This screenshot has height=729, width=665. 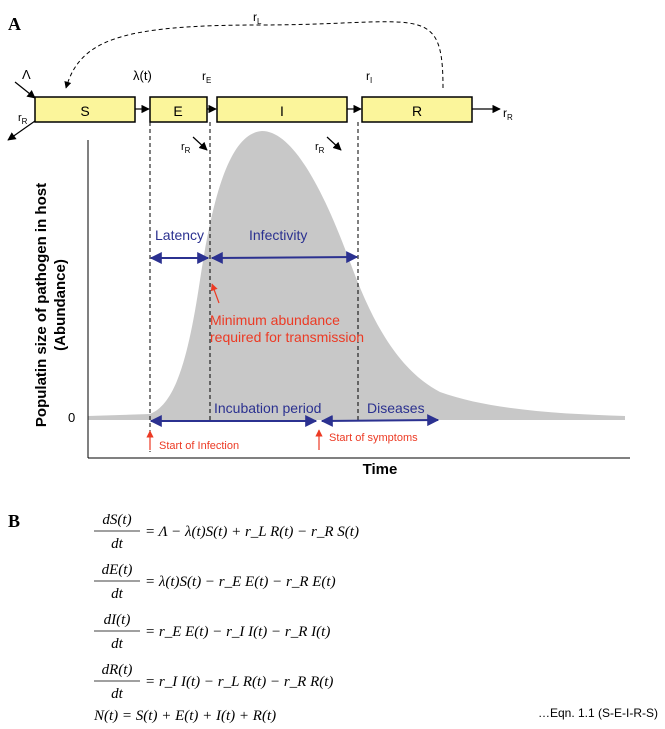 What do you see at coordinates (237, 632) in the screenshot?
I see `svg-text:= r_E E(t) − r_I I(t) − r_R I(: = r_E E(t) − r_I I(t) − r_R I(t)` at bounding box center [237, 632].